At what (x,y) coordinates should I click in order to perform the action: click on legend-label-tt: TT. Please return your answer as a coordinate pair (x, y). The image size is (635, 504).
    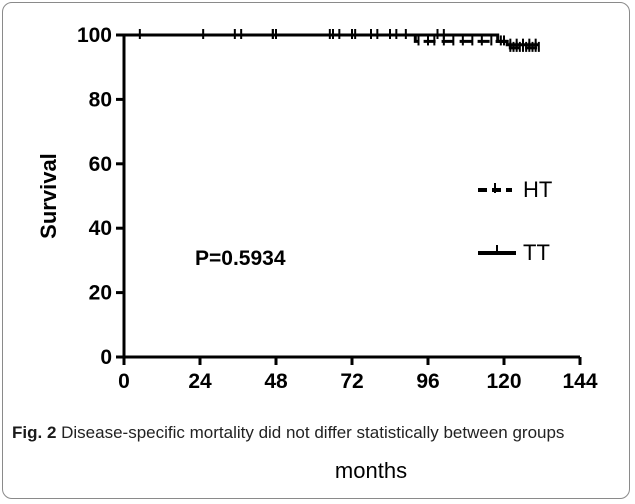
    Looking at the image, I should click on (536, 252).